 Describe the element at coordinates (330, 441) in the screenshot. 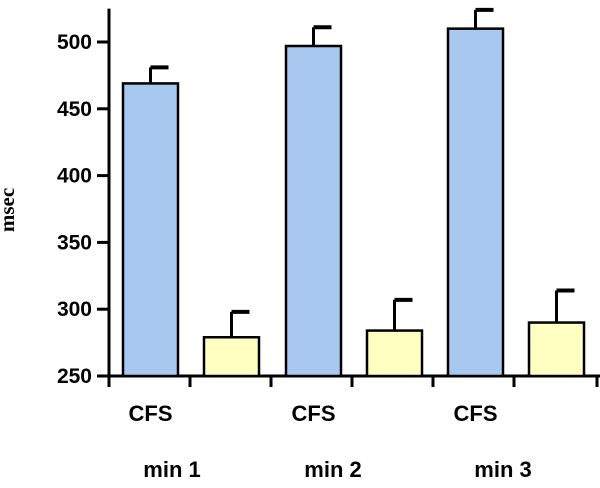

I see `category-labels: CFS CFS CFS min 1 min 2 min 3` at that location.